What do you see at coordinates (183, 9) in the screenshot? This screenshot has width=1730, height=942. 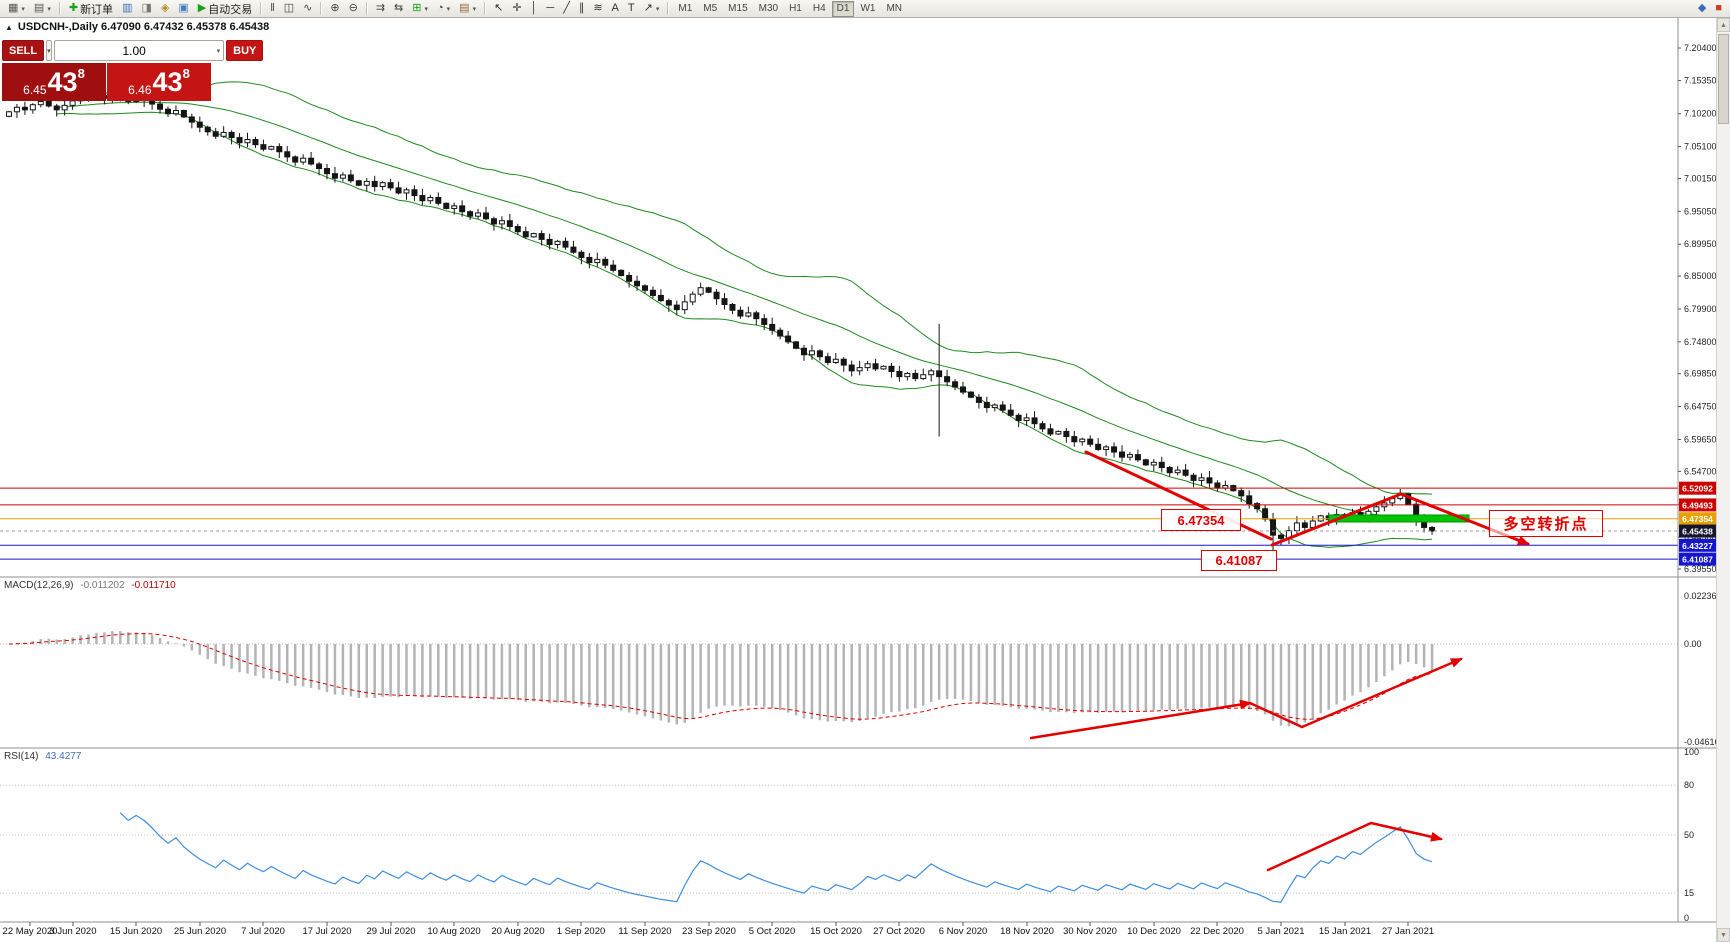 I see `terminal-button: ▣` at bounding box center [183, 9].